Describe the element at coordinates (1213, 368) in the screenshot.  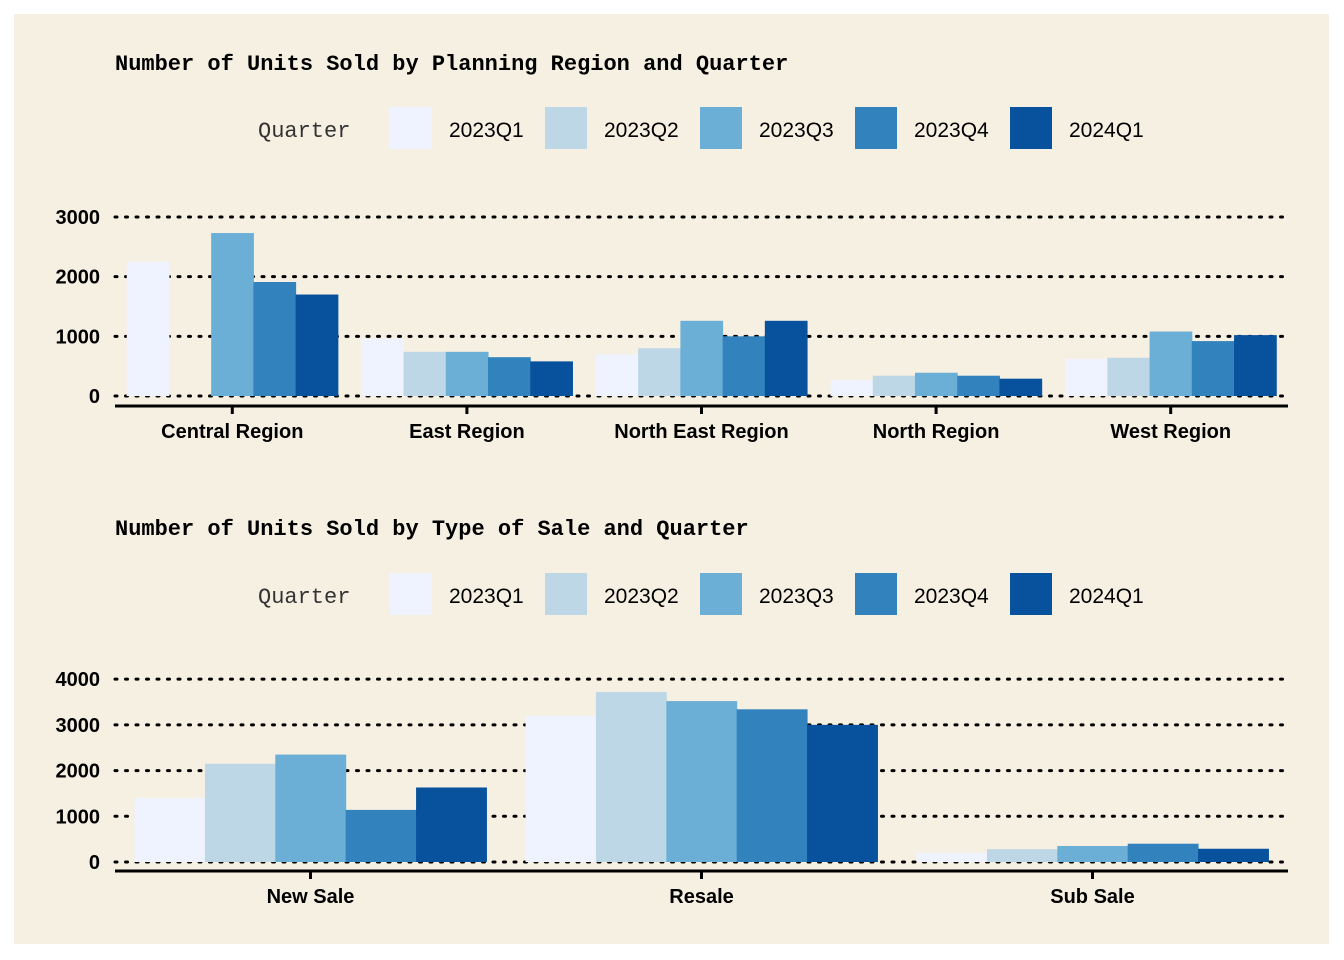
I see `bar-2023q4-west-region` at that location.